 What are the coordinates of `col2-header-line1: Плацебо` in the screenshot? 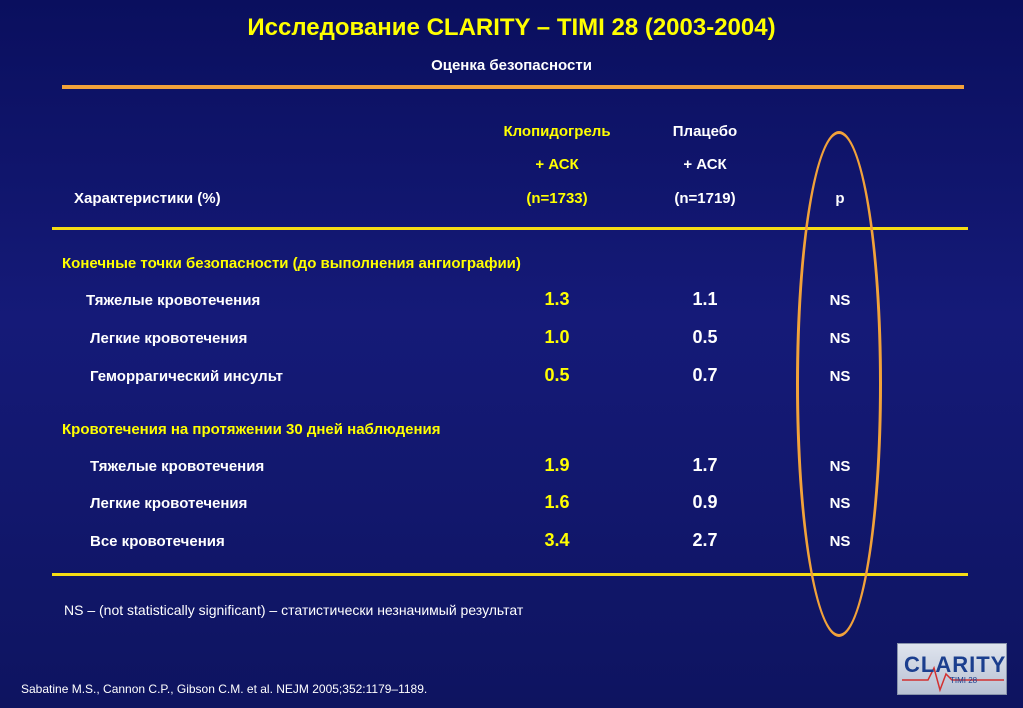 It's located at (705, 131).